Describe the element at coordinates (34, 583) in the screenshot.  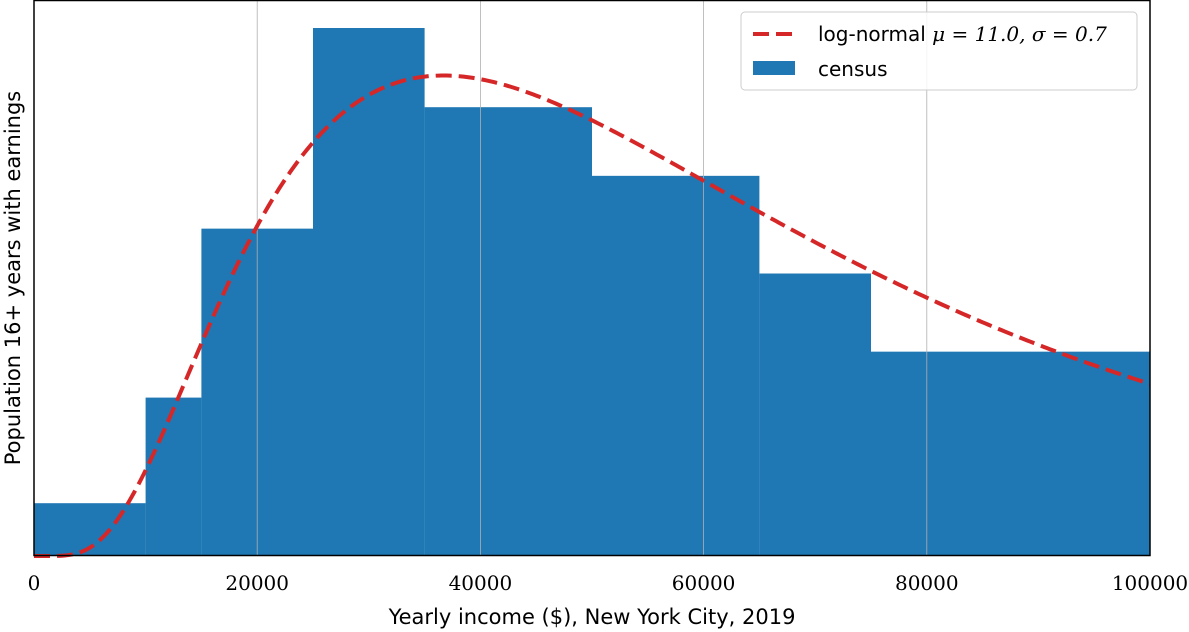
I see `x-tick-label: 0` at that location.